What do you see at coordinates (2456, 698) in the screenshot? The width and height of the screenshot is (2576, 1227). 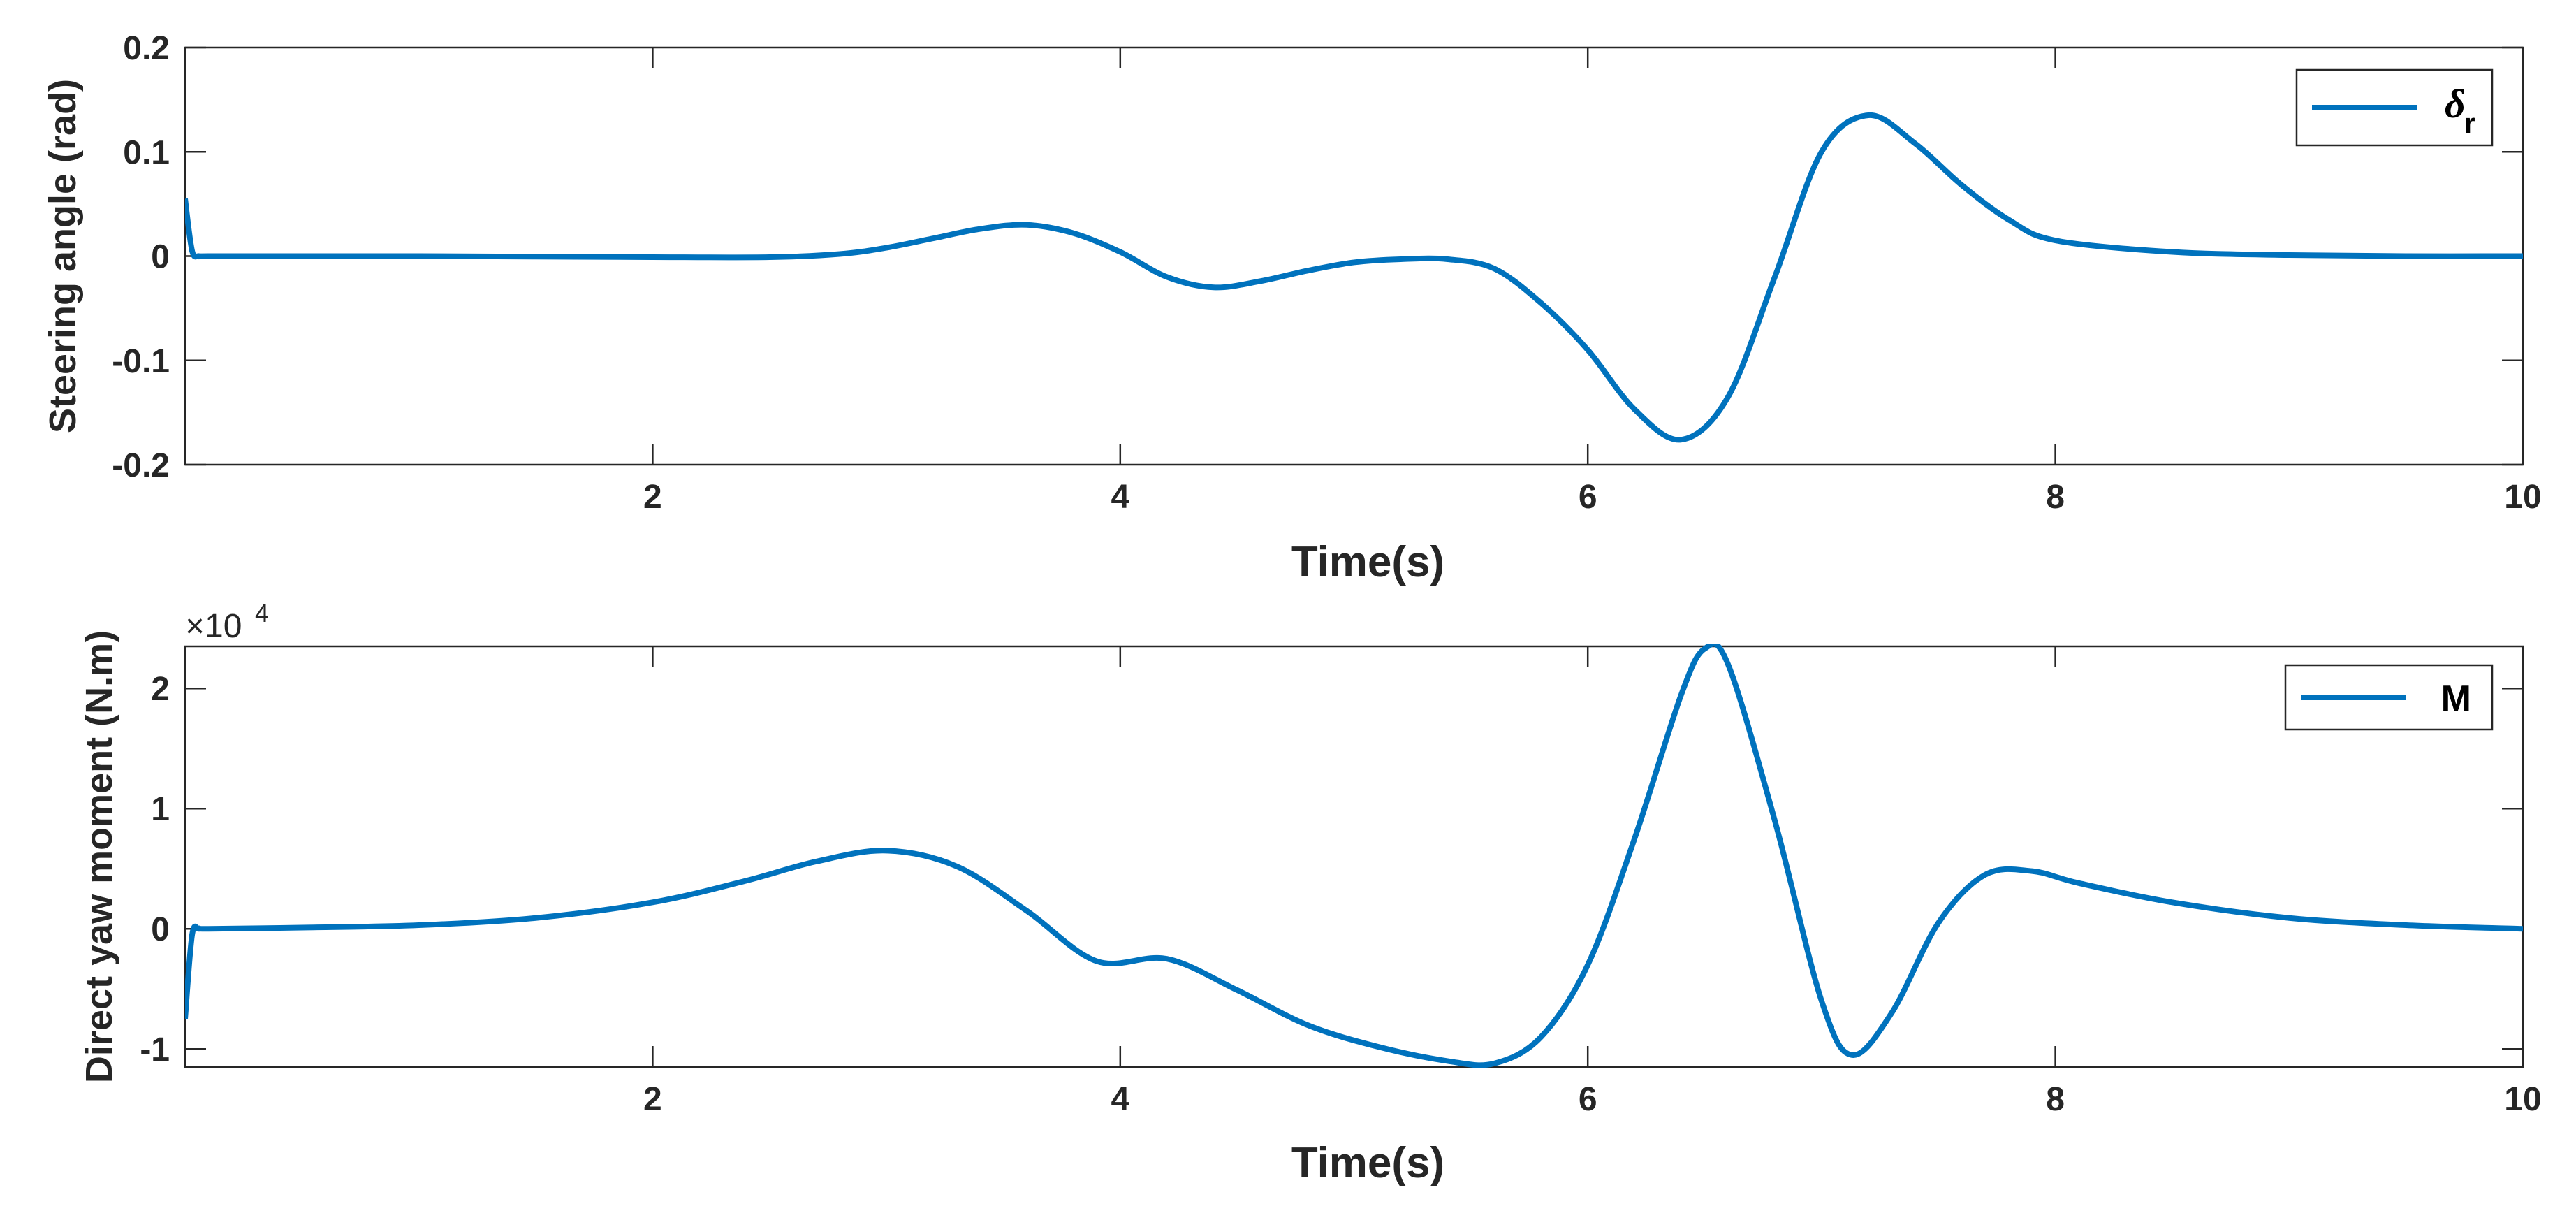 I see `legend-label: M` at bounding box center [2456, 698].